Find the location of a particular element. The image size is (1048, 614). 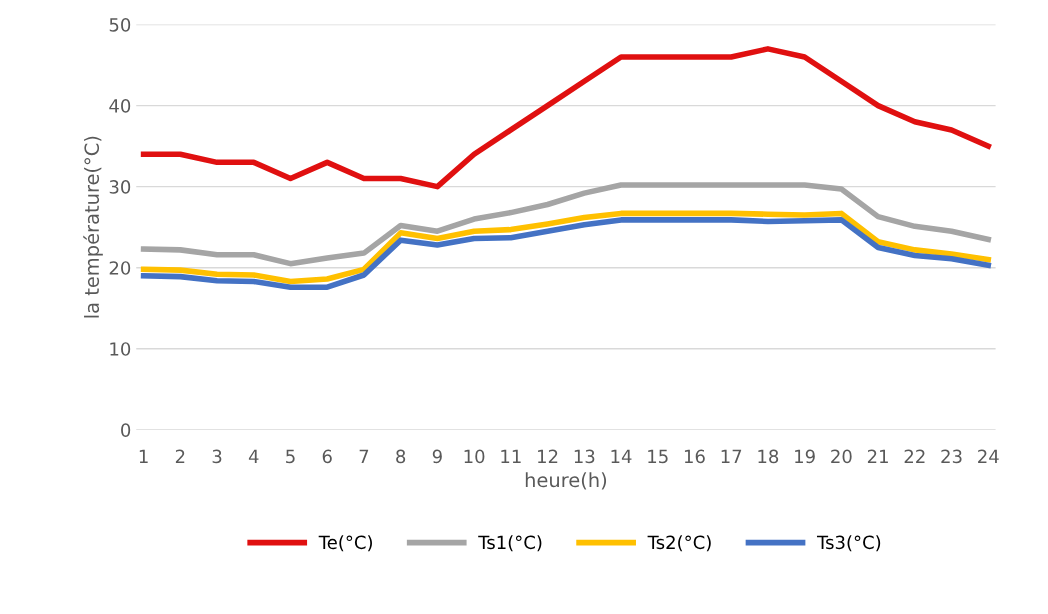

x-tick-label: 24 is located at coordinates (988, 456).